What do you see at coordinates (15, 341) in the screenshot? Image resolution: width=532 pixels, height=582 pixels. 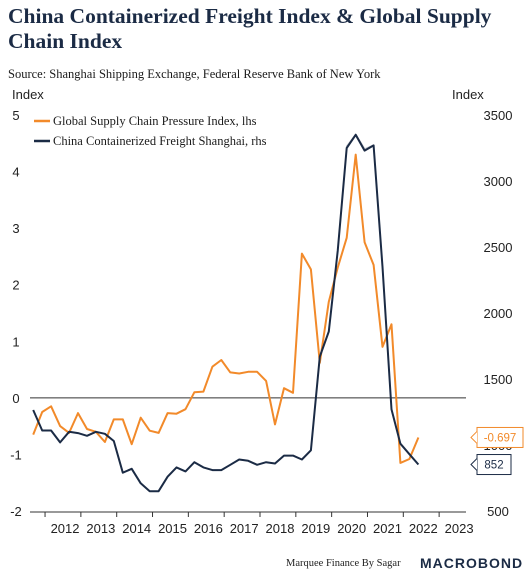 I see `left-tick-label: 1` at bounding box center [15, 341].